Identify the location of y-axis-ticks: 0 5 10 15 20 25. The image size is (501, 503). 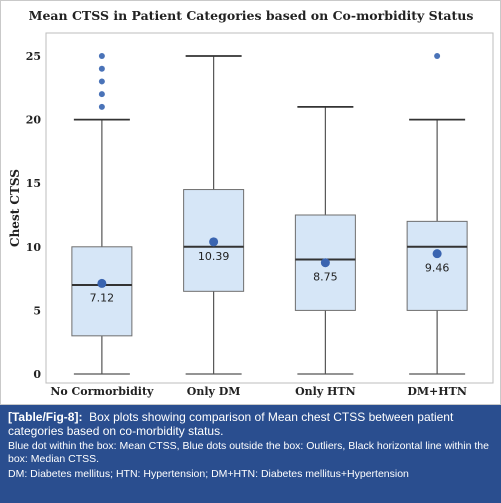
(34, 215).